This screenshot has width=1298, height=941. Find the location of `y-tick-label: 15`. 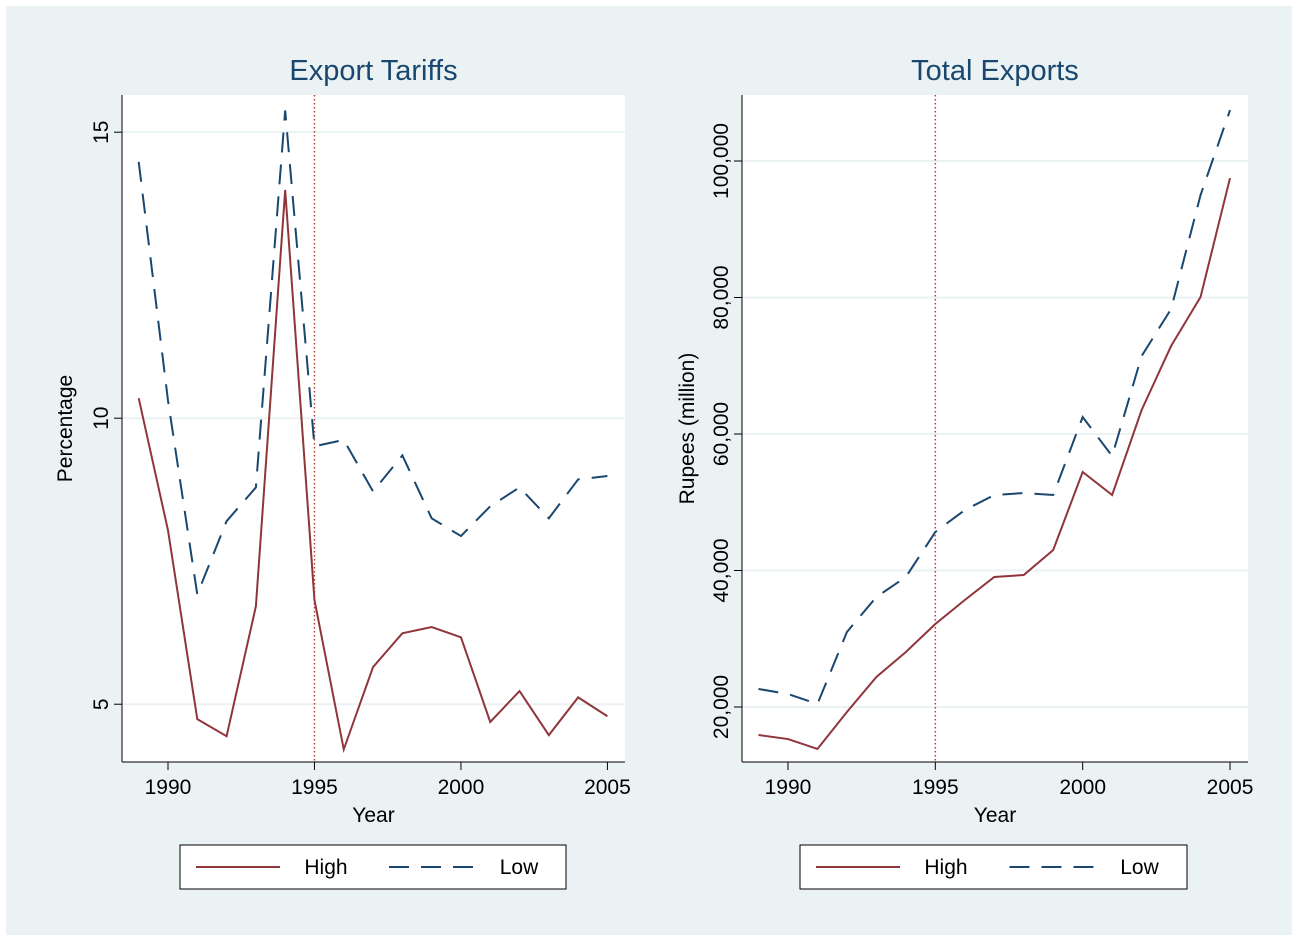

y-tick-label: 15 is located at coordinates (101, 132).